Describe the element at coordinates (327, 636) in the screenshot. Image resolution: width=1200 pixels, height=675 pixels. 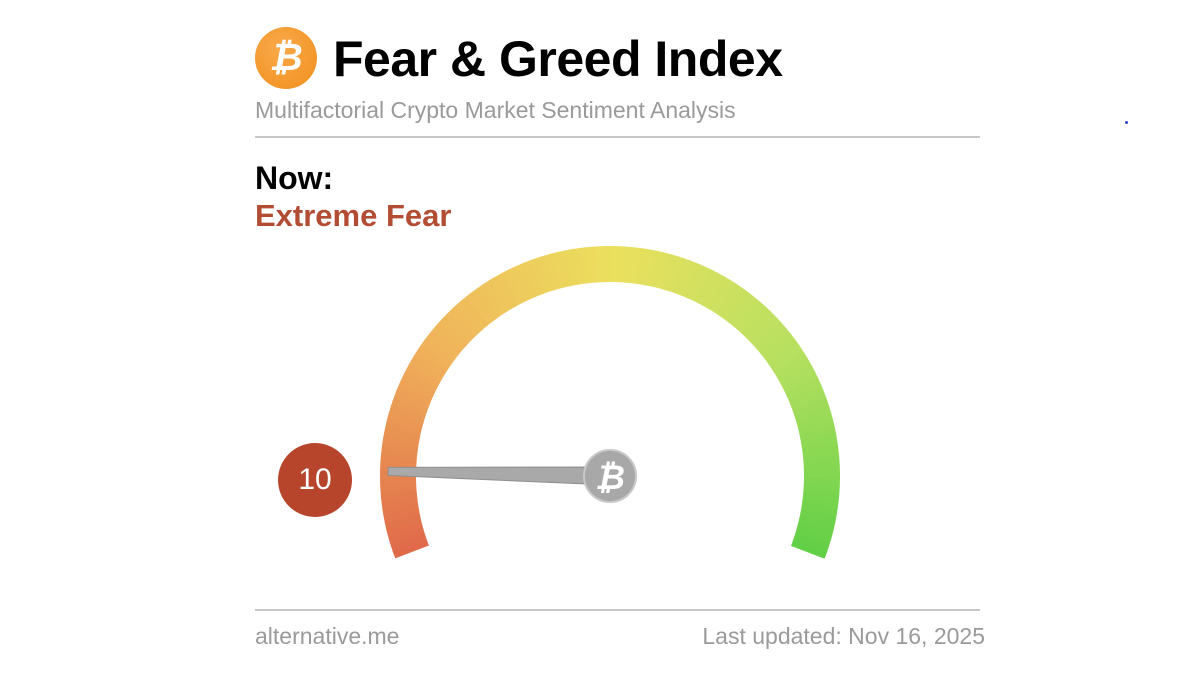
I see `source-link: alternative.me` at that location.